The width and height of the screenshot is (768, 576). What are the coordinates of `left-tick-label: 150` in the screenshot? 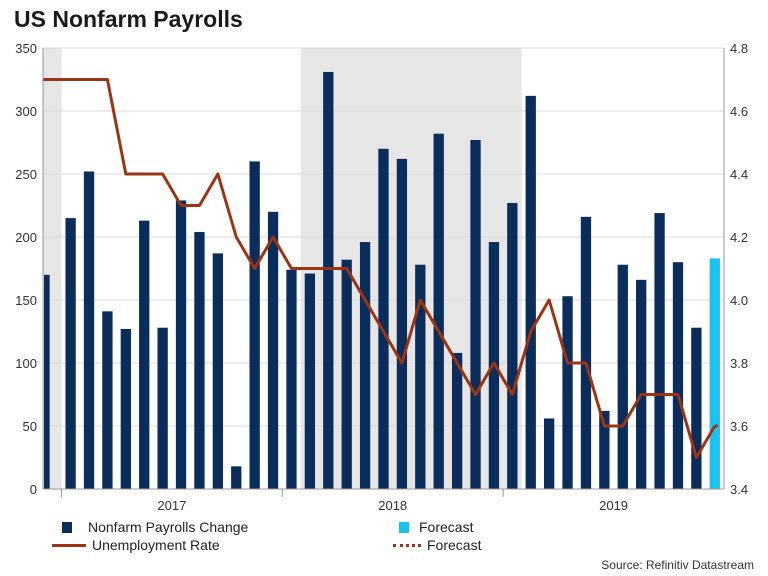 It's located at (26, 300).